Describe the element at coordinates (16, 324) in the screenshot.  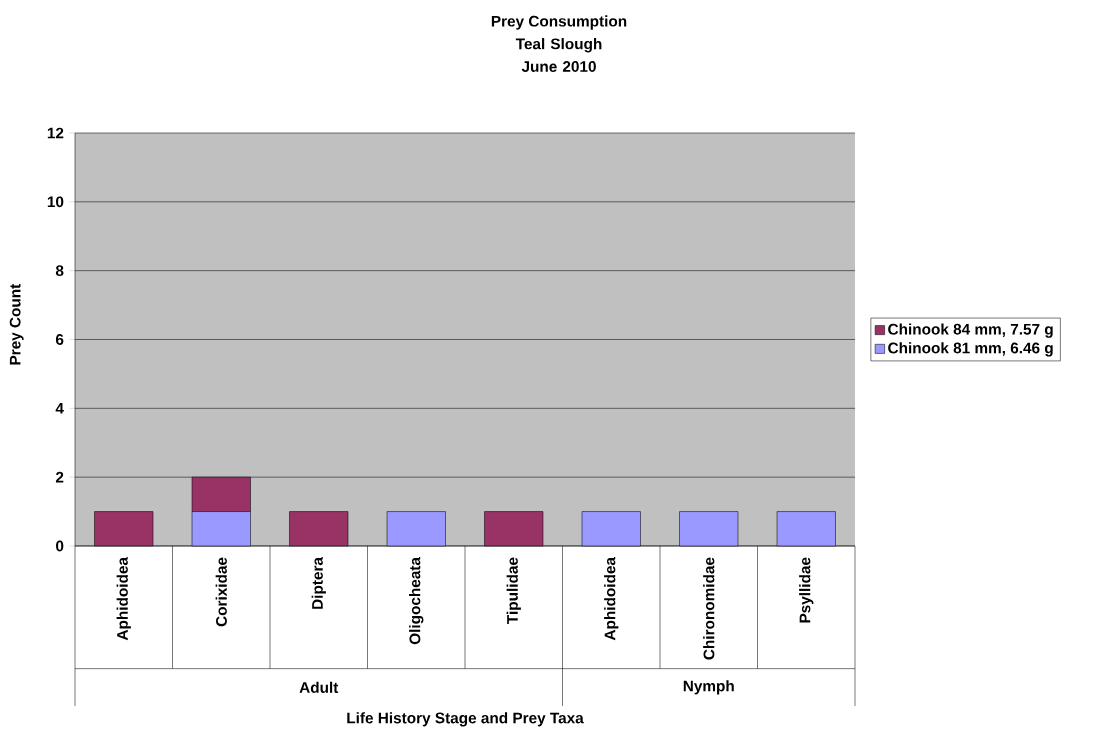
I see `y-axis-title: Prey Count` at that location.